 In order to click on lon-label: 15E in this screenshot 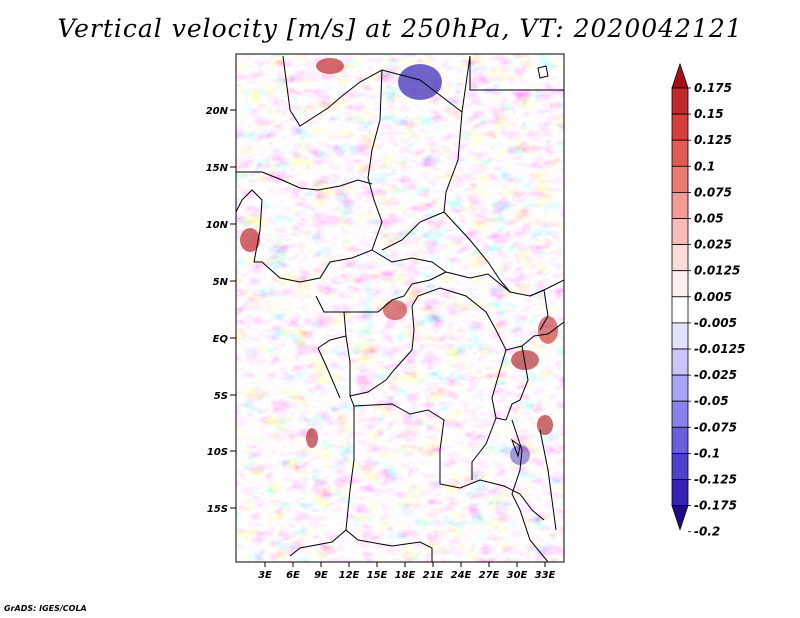, I will do `click(377, 575)`.